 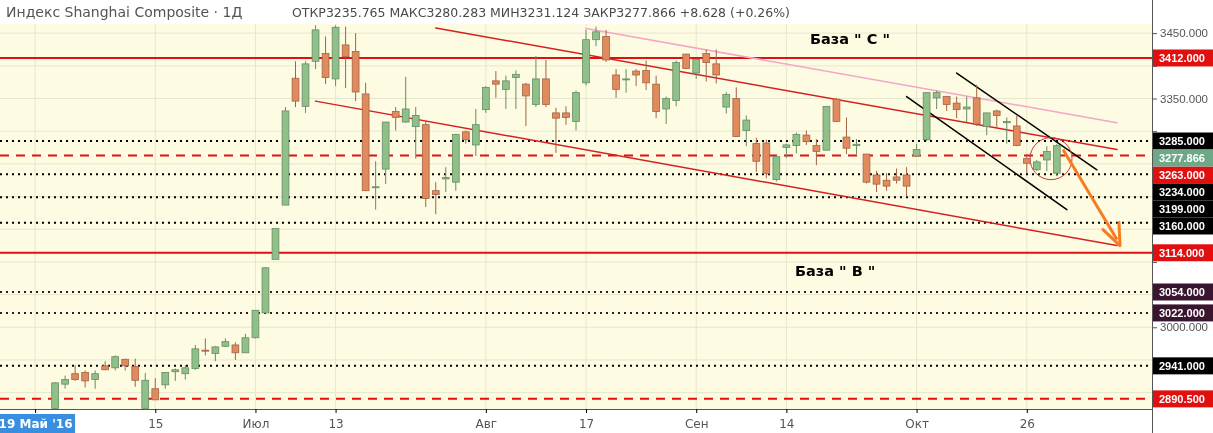 I want to click on x-tick-label: Окт, so click(x=917, y=424).